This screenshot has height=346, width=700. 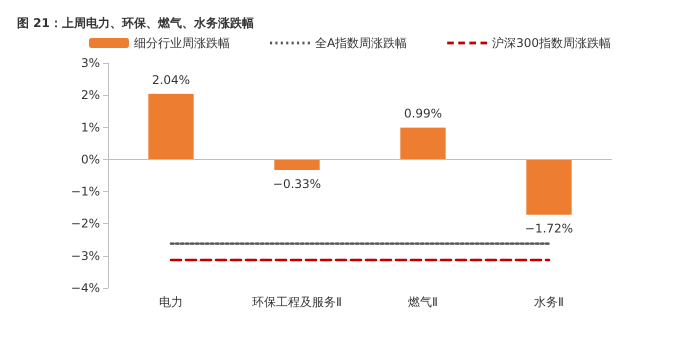 What do you see at coordinates (549, 229) in the screenshot?
I see `data-label: −1.72%` at bounding box center [549, 229].